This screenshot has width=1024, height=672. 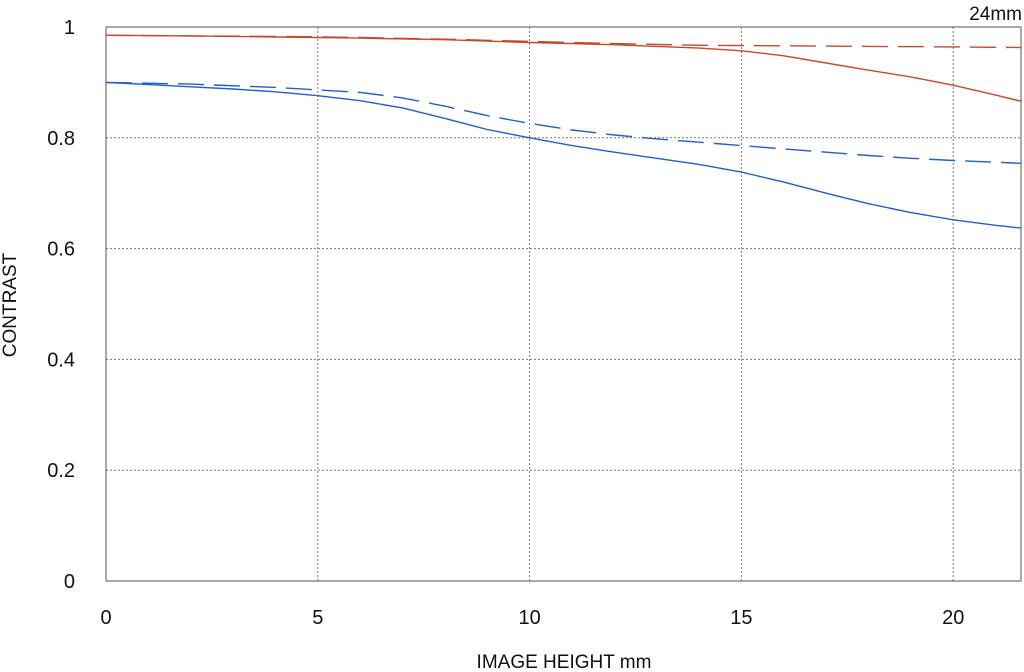 What do you see at coordinates (69, 582) in the screenshot?
I see `y-tick-label: 0` at bounding box center [69, 582].